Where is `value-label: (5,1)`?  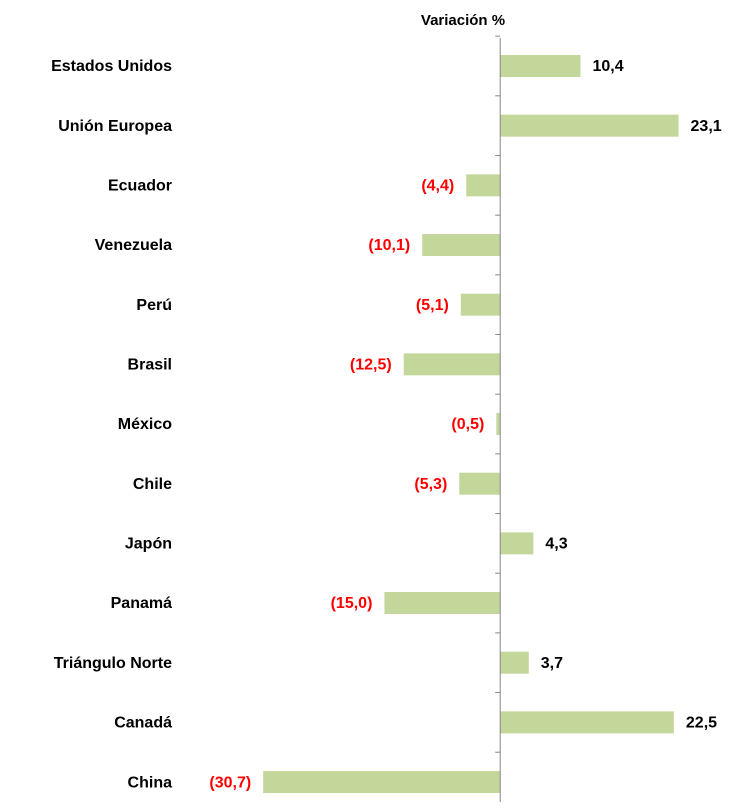 value-label: (5,1) is located at coordinates (432, 305).